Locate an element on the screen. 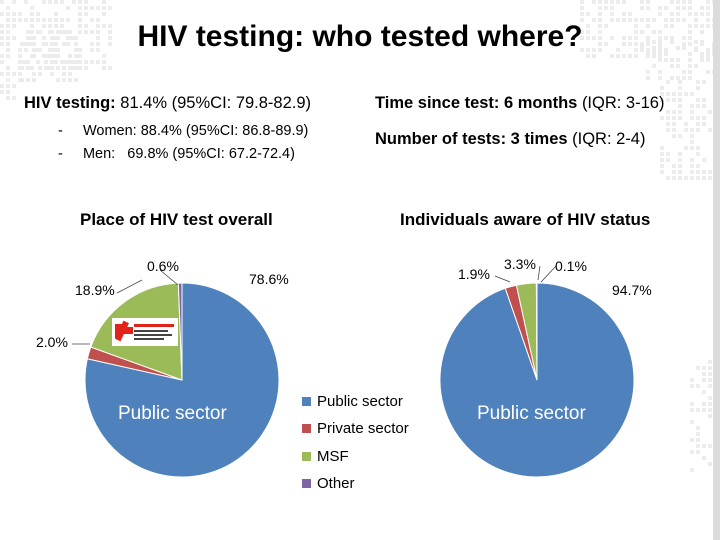  legend-swatch-public-sector is located at coordinates (306, 402).